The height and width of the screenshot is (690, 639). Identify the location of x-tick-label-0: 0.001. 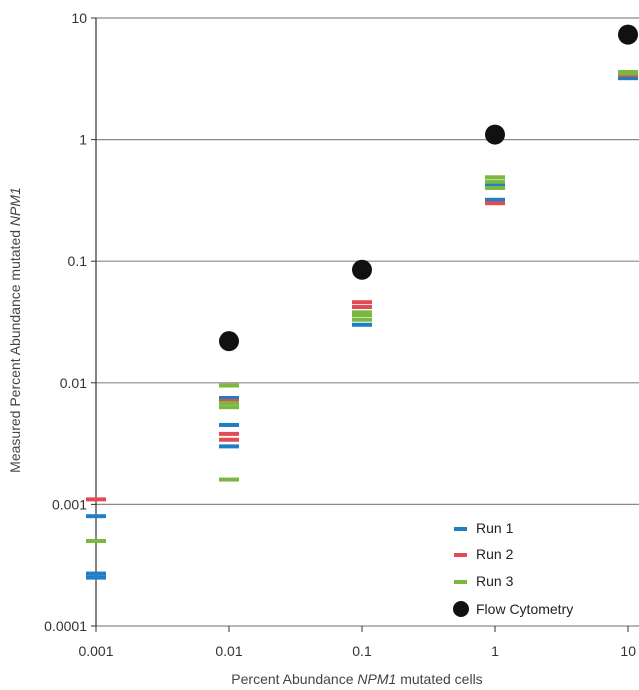
(95, 651).